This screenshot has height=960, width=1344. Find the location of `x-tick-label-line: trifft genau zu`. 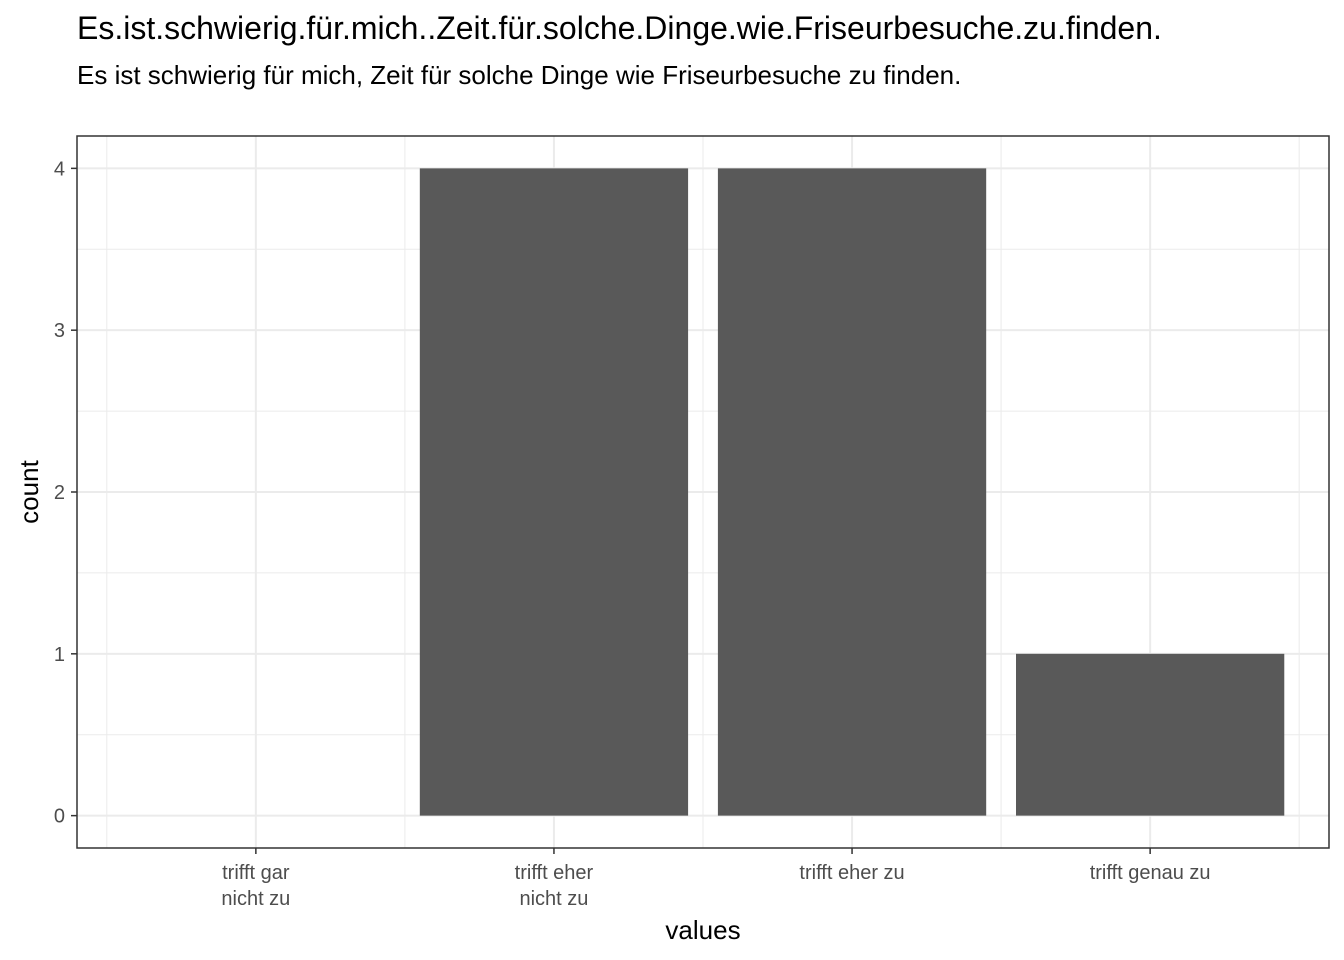

x-tick-label-line: trifft genau zu is located at coordinates (1150, 873).